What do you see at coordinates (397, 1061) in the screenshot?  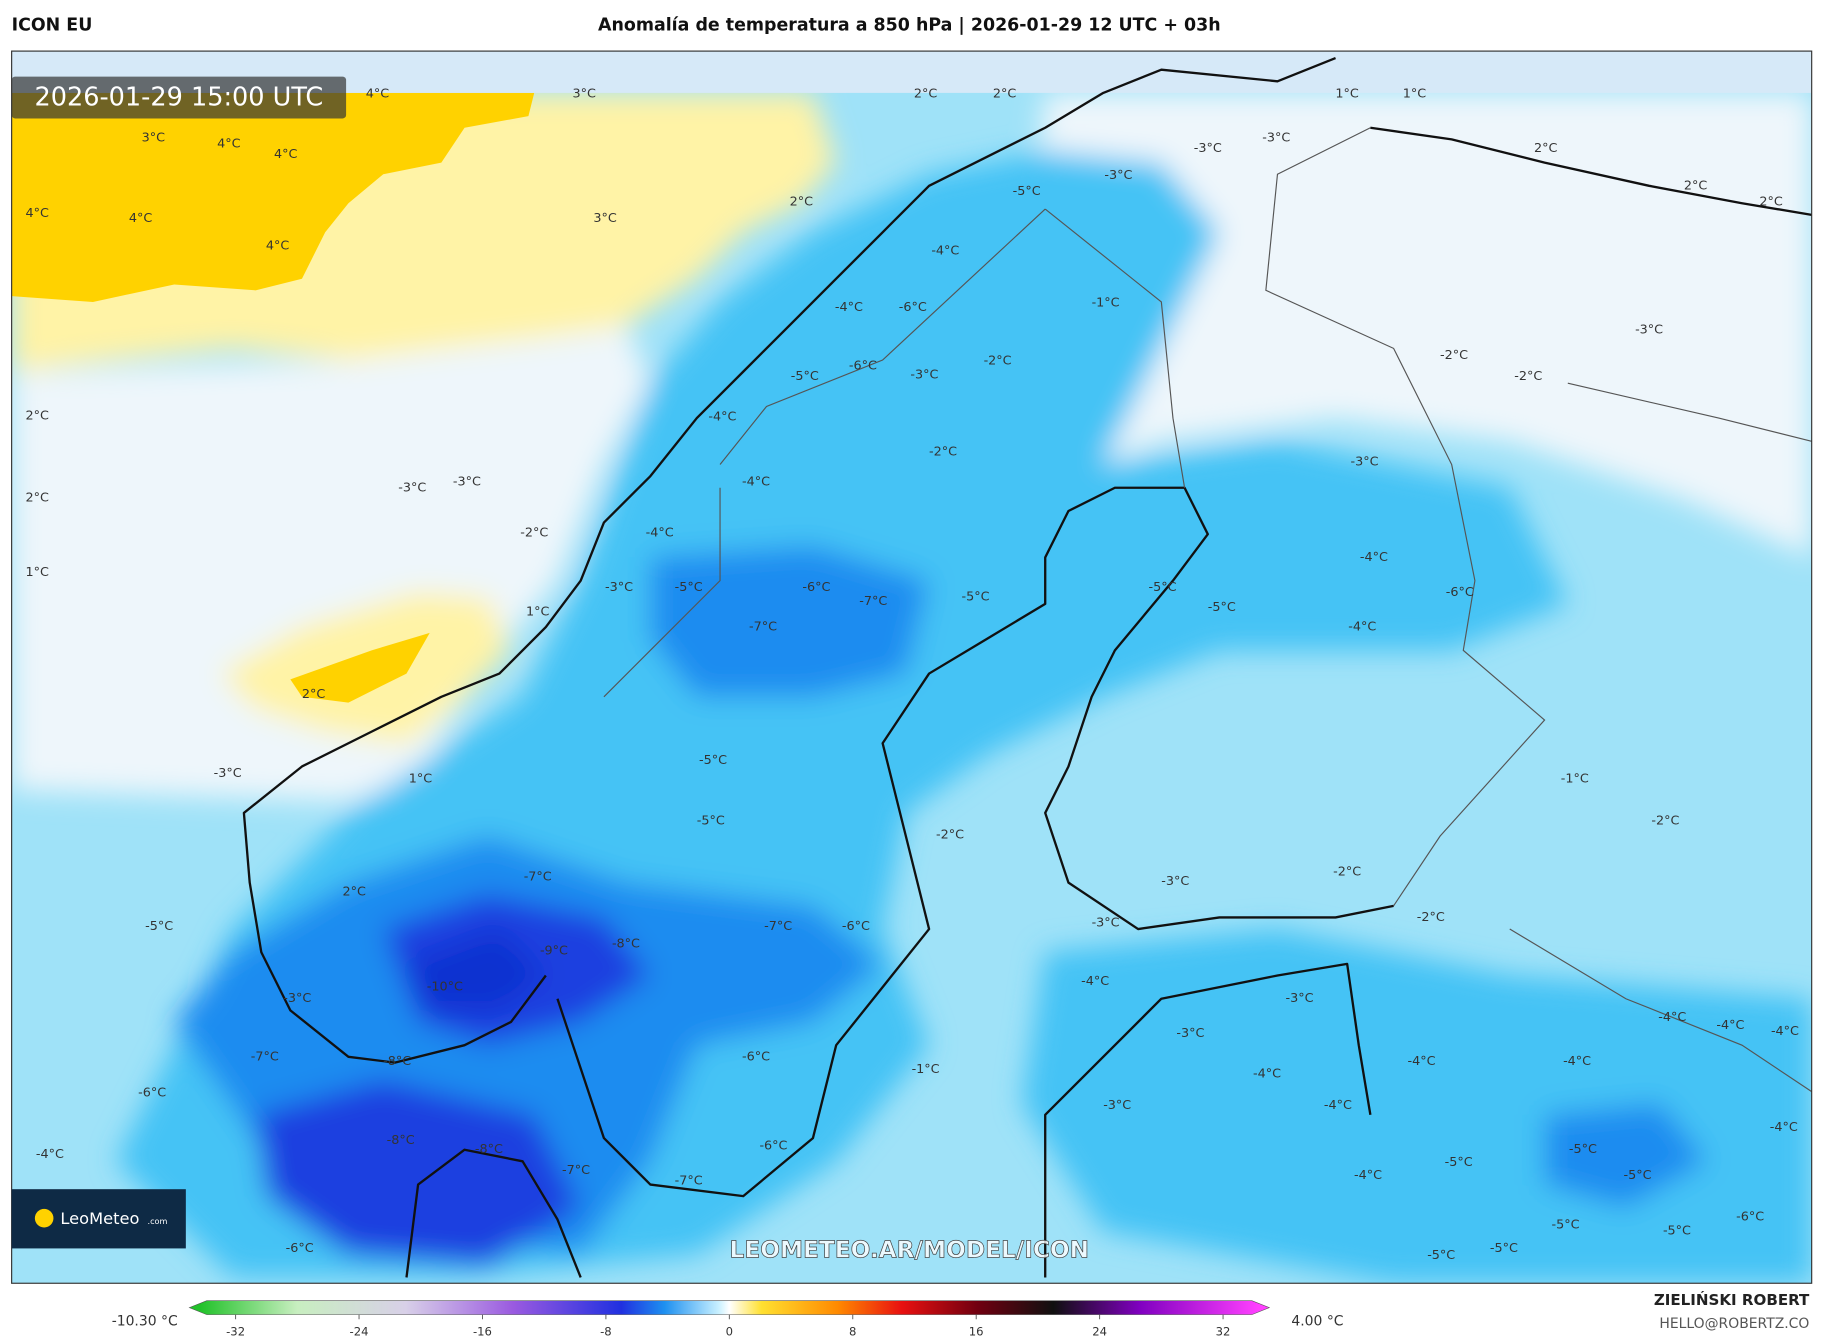 I see `temperature-label: -8°C` at bounding box center [397, 1061].